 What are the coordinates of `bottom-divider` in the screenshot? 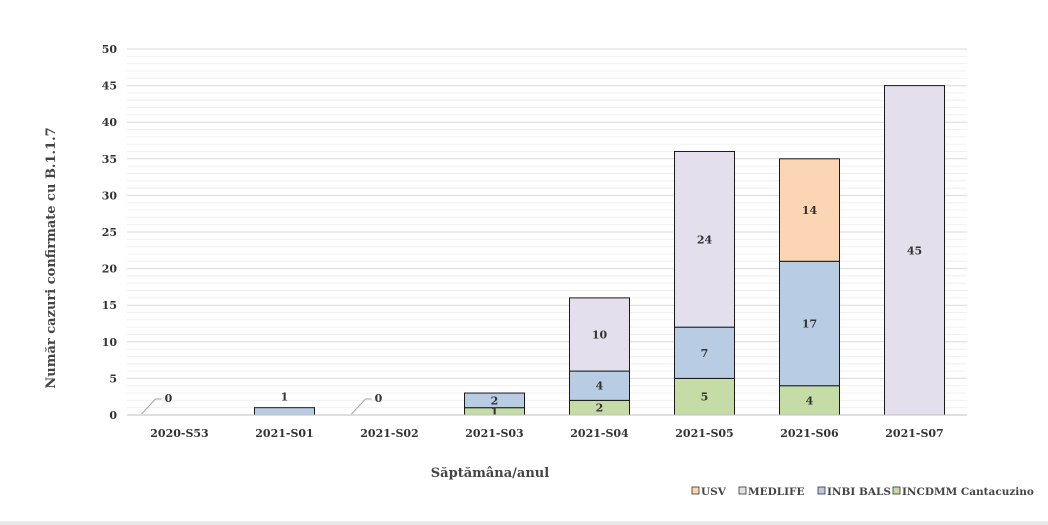 It's located at (524, 523).